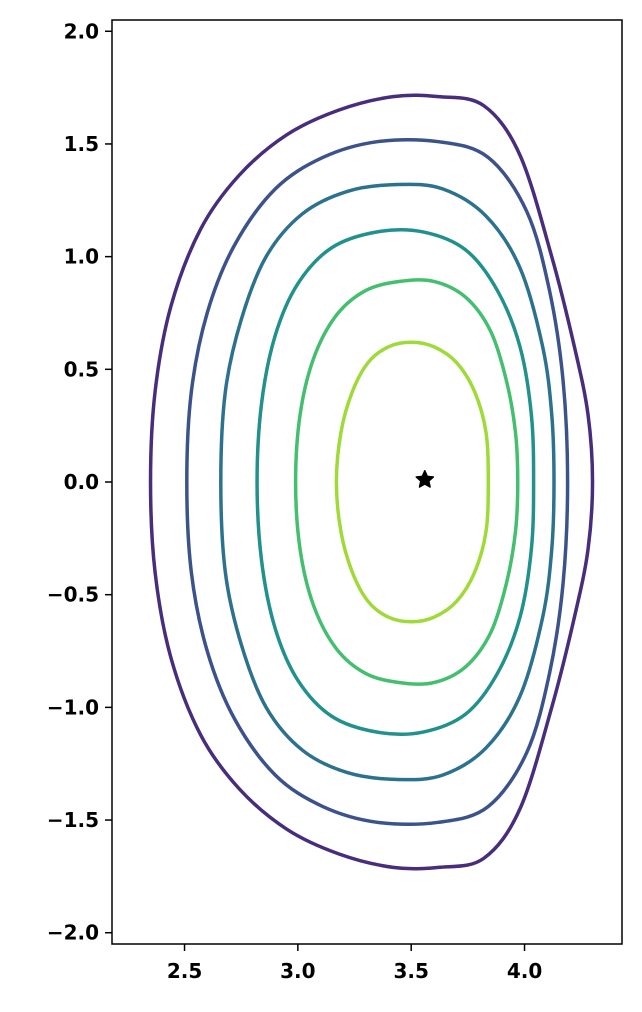  I want to click on y-tick-label: −1.0, so click(73, 707).